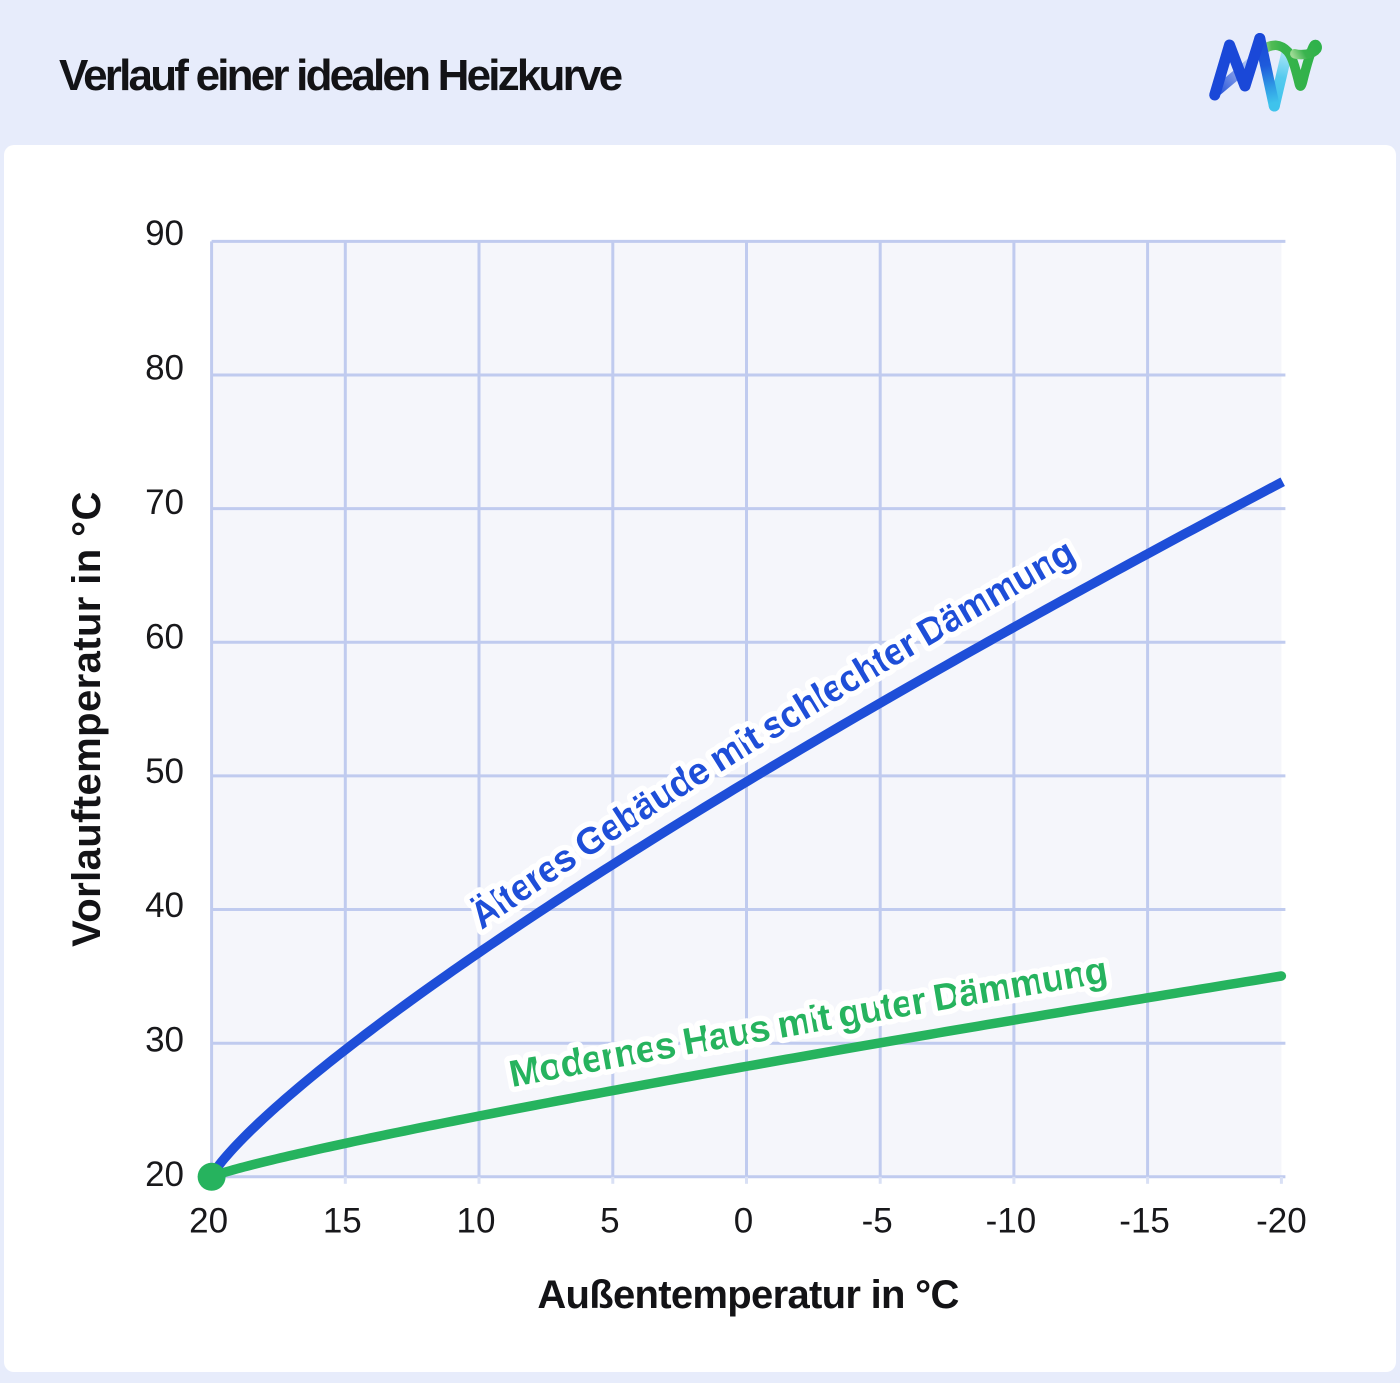 The image size is (1400, 1383). I want to click on svg-text: 30, so click(164, 1040).